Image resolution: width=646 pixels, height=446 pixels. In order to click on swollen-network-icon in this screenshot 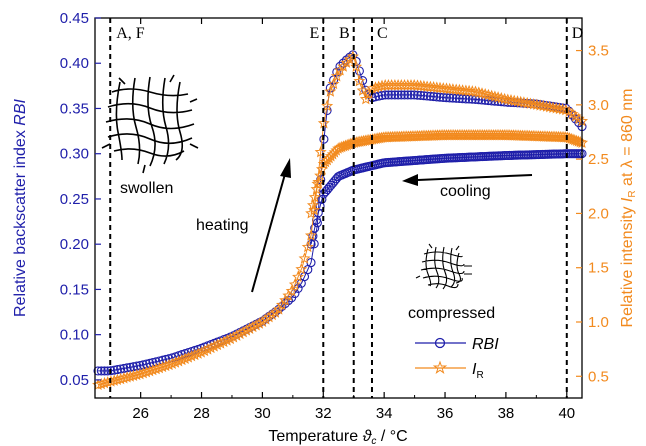, I will do `click(150, 124)`.